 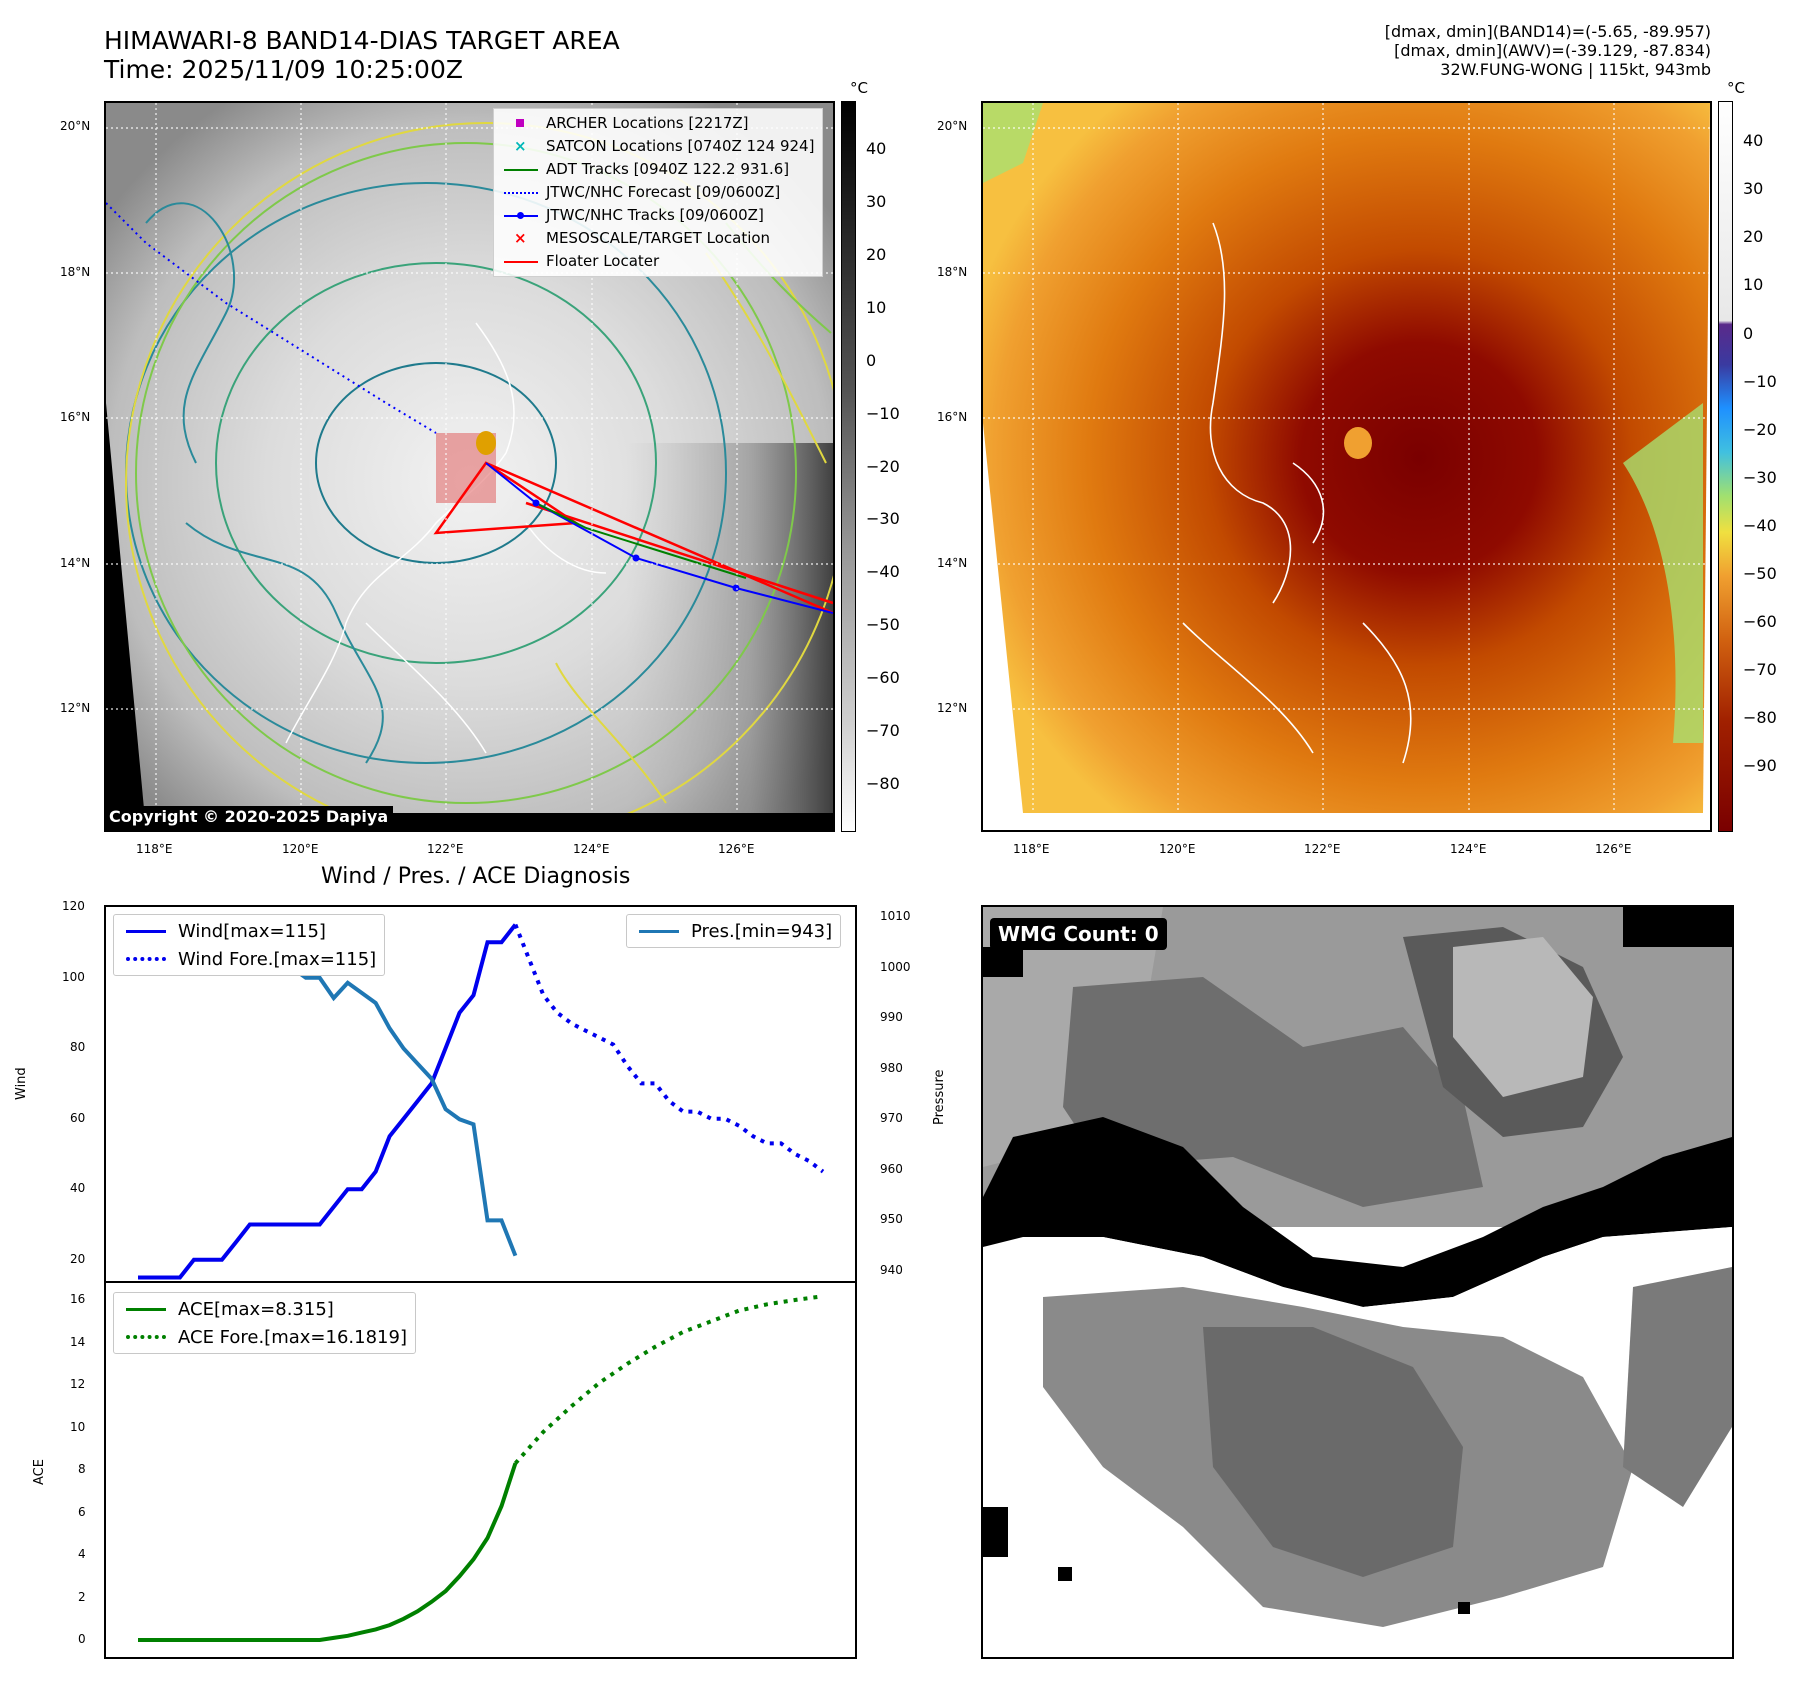 I want to click on pressure-tick-label: 990, so click(x=891, y=1017).